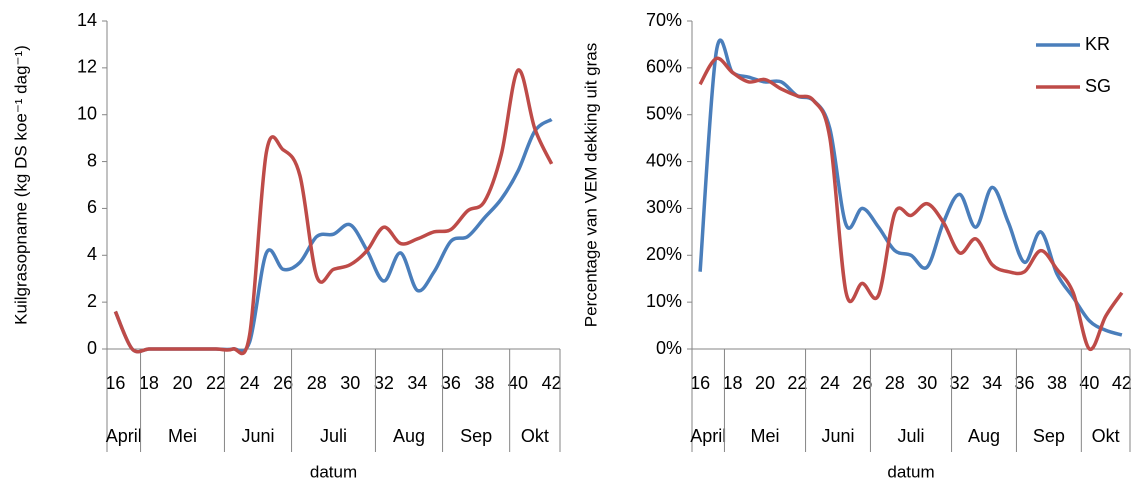  Describe the element at coordinates (664, 20) in the screenshot. I see `y-tick-label: 70%` at that location.